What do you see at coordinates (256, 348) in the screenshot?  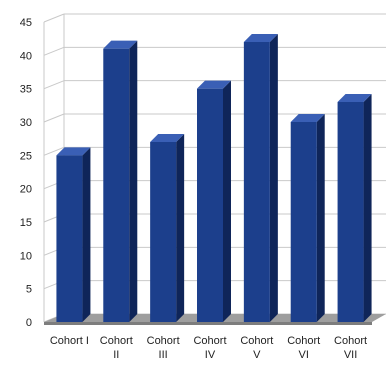 I see `x-category-label: Cohort V` at bounding box center [256, 348].